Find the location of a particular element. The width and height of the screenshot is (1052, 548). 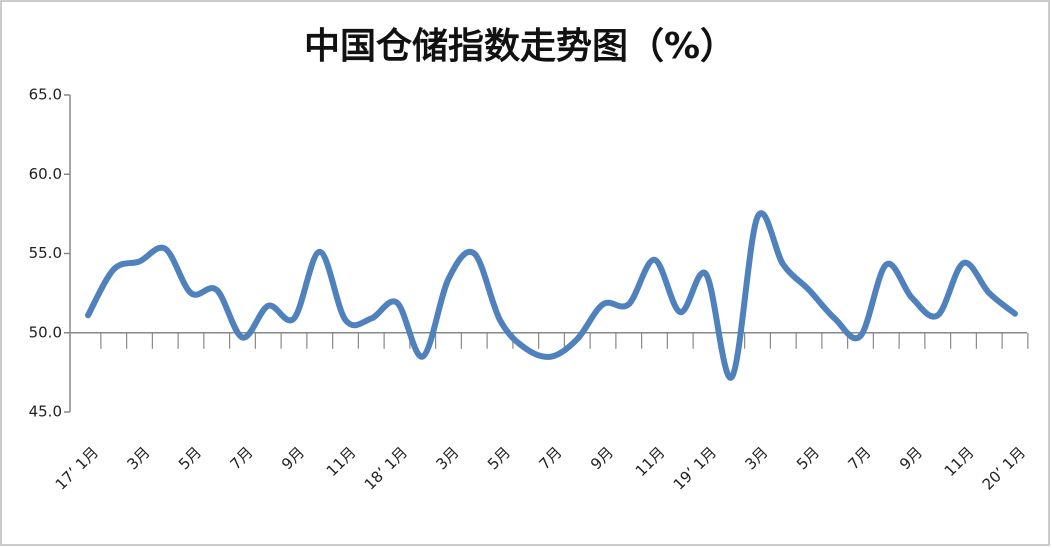

y-tick-label: 65.0 is located at coordinates (45, 95).